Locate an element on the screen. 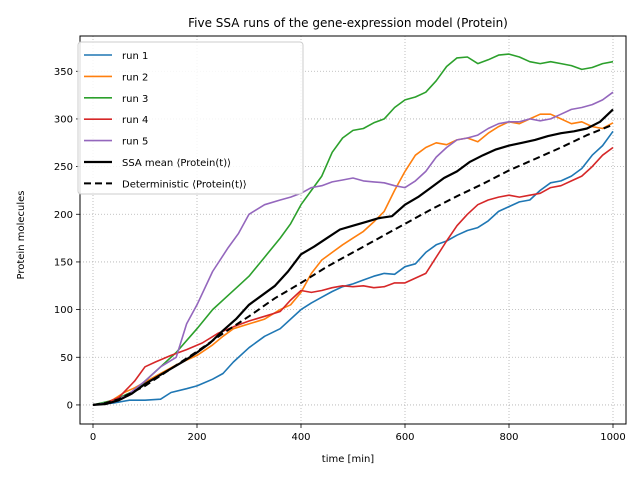  y-axis-label: Protein molecules is located at coordinates (21, 235).